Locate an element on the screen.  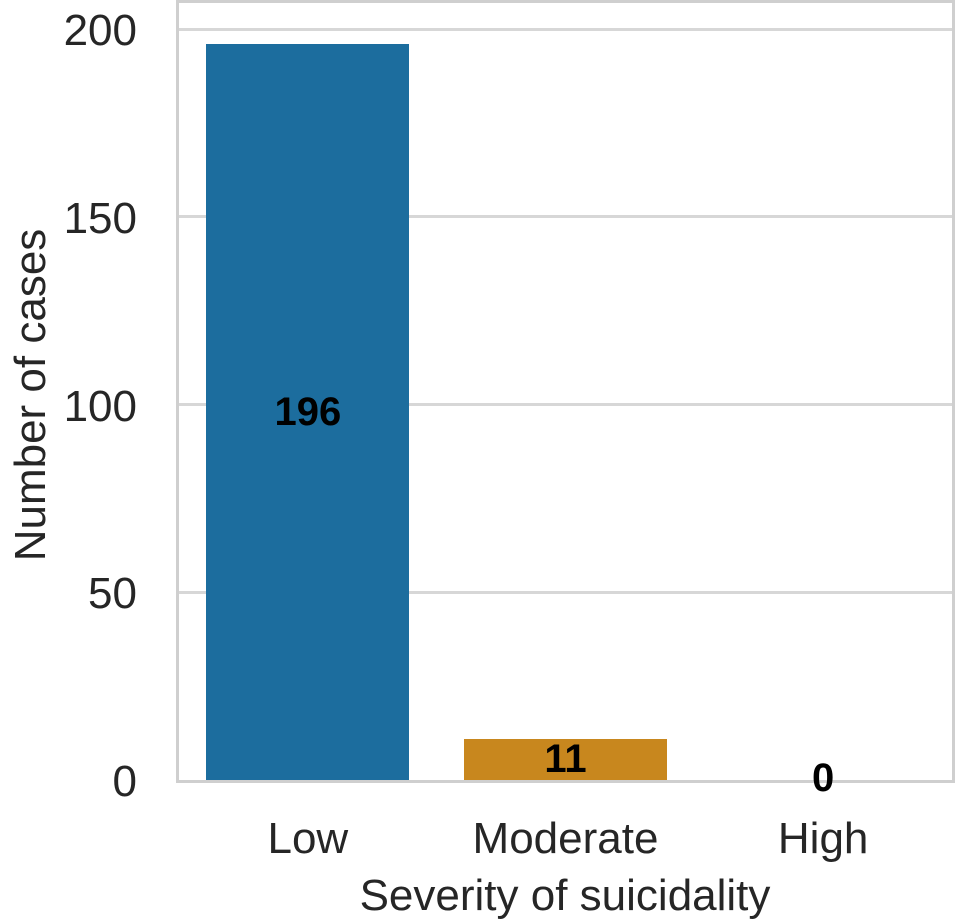
bar-moderate is located at coordinates (565, 759).